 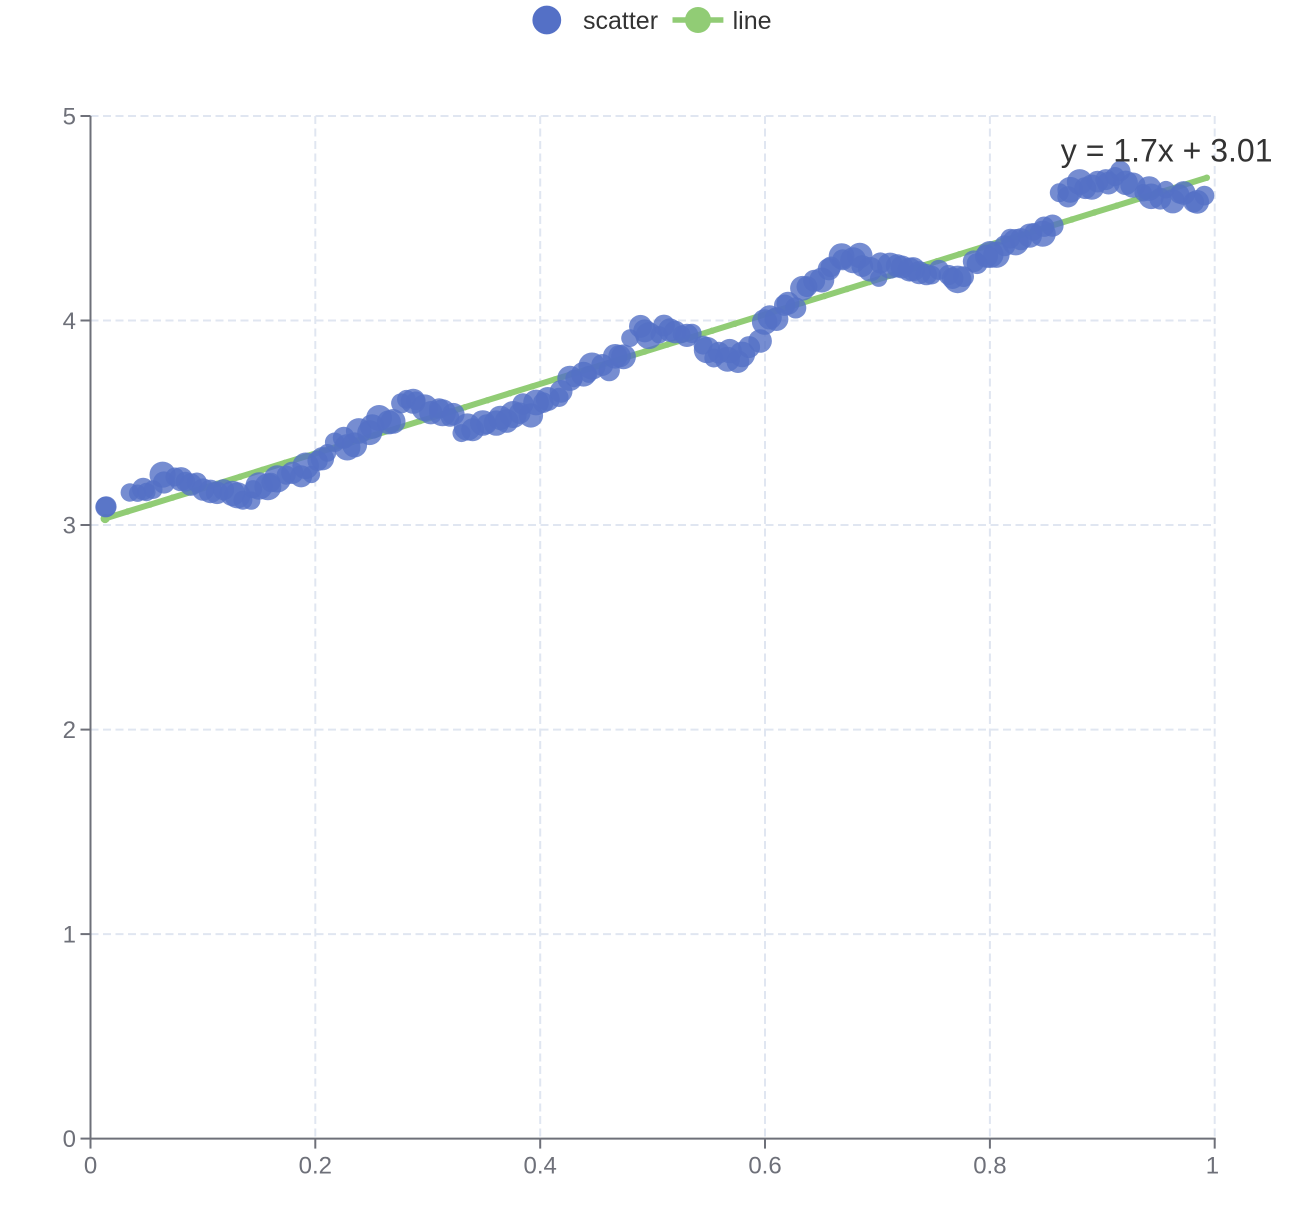 I want to click on svg-text: line, so click(x=752, y=21).